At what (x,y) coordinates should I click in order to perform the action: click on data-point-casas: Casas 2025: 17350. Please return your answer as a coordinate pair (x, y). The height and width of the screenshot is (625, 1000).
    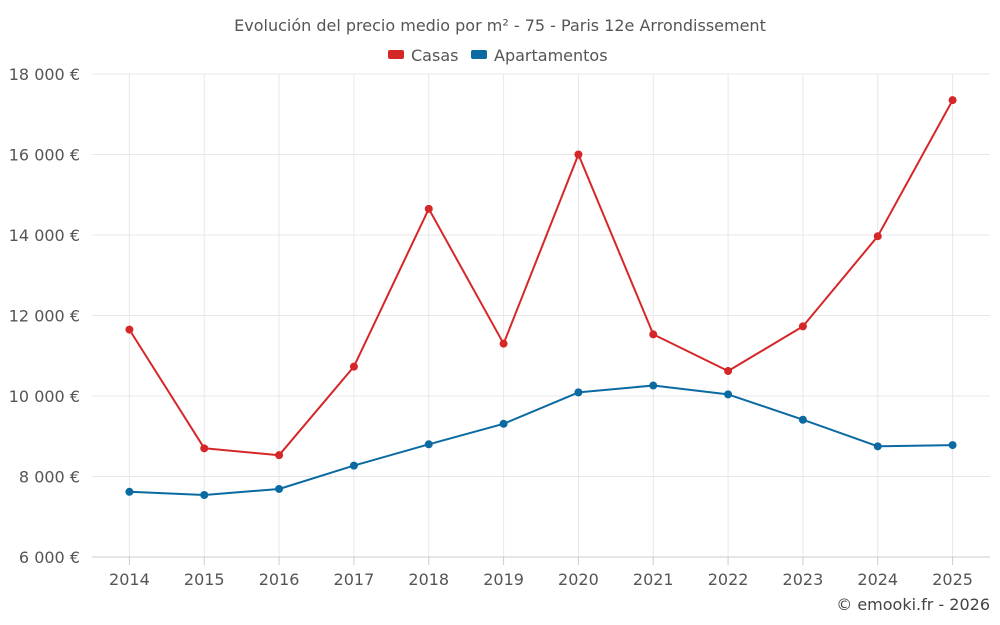
    Looking at the image, I should click on (952, 100).